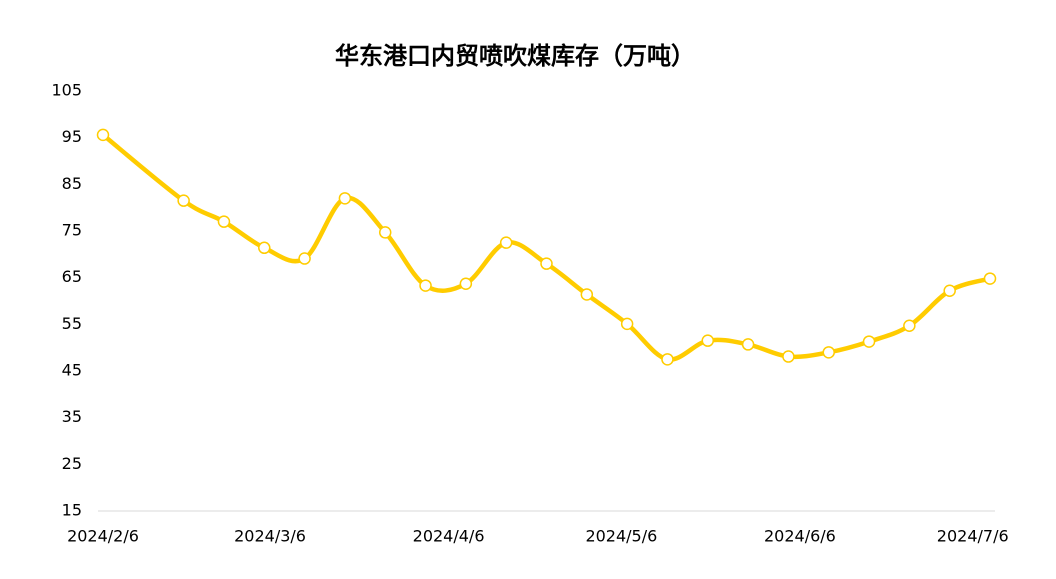  I want to click on x-tick-label: 2024/2/6, so click(103, 536).